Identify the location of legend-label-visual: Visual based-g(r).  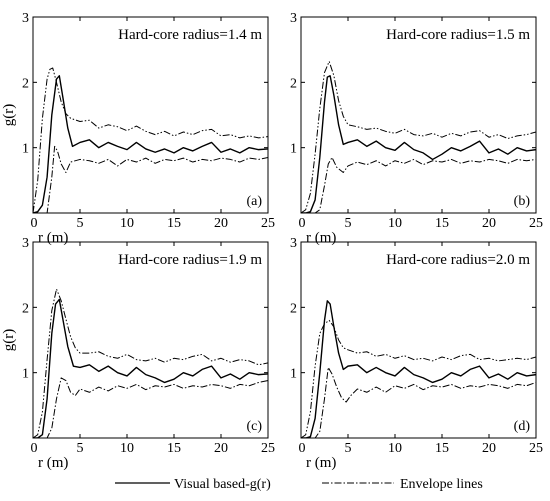
(222, 484).